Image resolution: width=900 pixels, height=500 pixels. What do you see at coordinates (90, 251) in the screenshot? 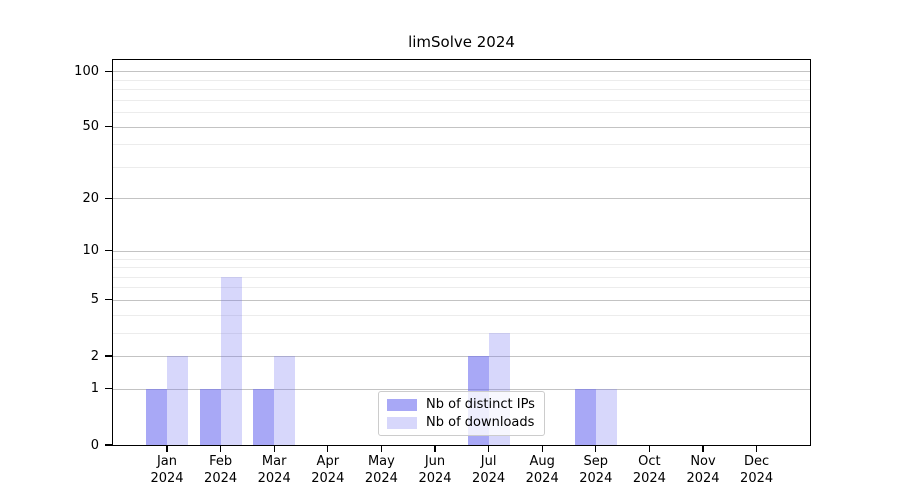
I see `y-tick-label: 10` at bounding box center [90, 251].